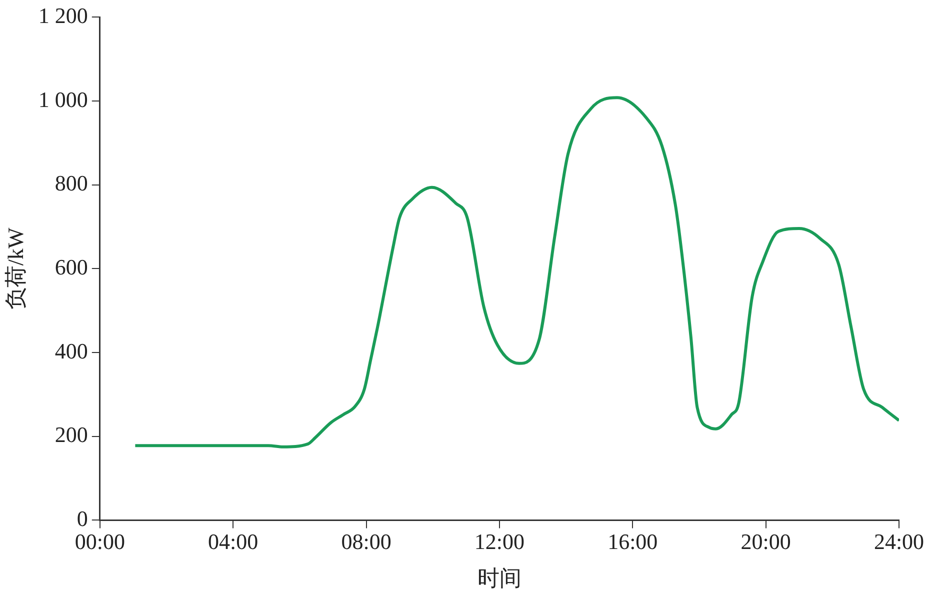  What do you see at coordinates (765, 541) in the screenshot?
I see `x-tick-label: 20:00` at bounding box center [765, 541].